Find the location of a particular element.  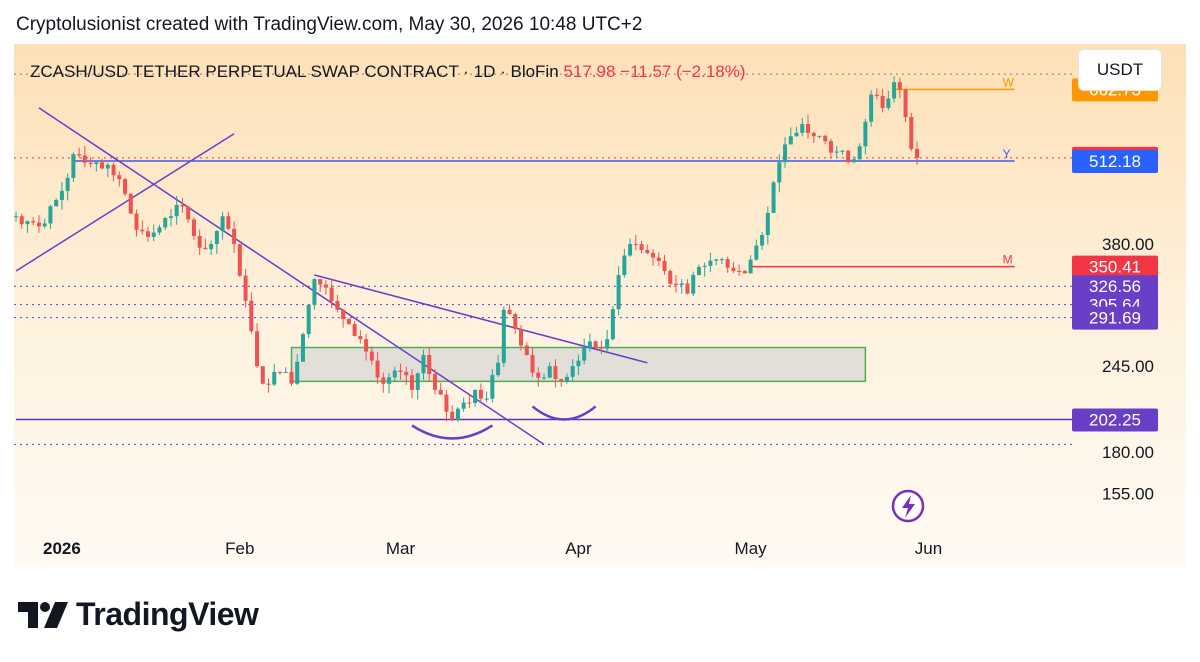

y-tick-label: 380.00 is located at coordinates (1128, 244).